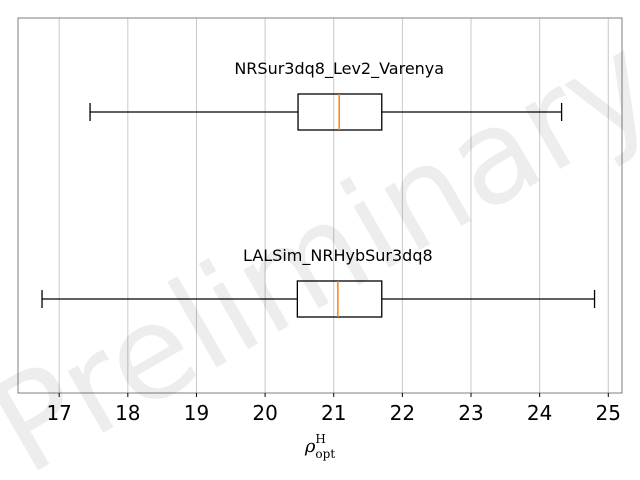 The width and height of the screenshot is (640, 480). What do you see at coordinates (58, 413) in the screenshot?
I see `x-tick-label: 17` at bounding box center [58, 413].